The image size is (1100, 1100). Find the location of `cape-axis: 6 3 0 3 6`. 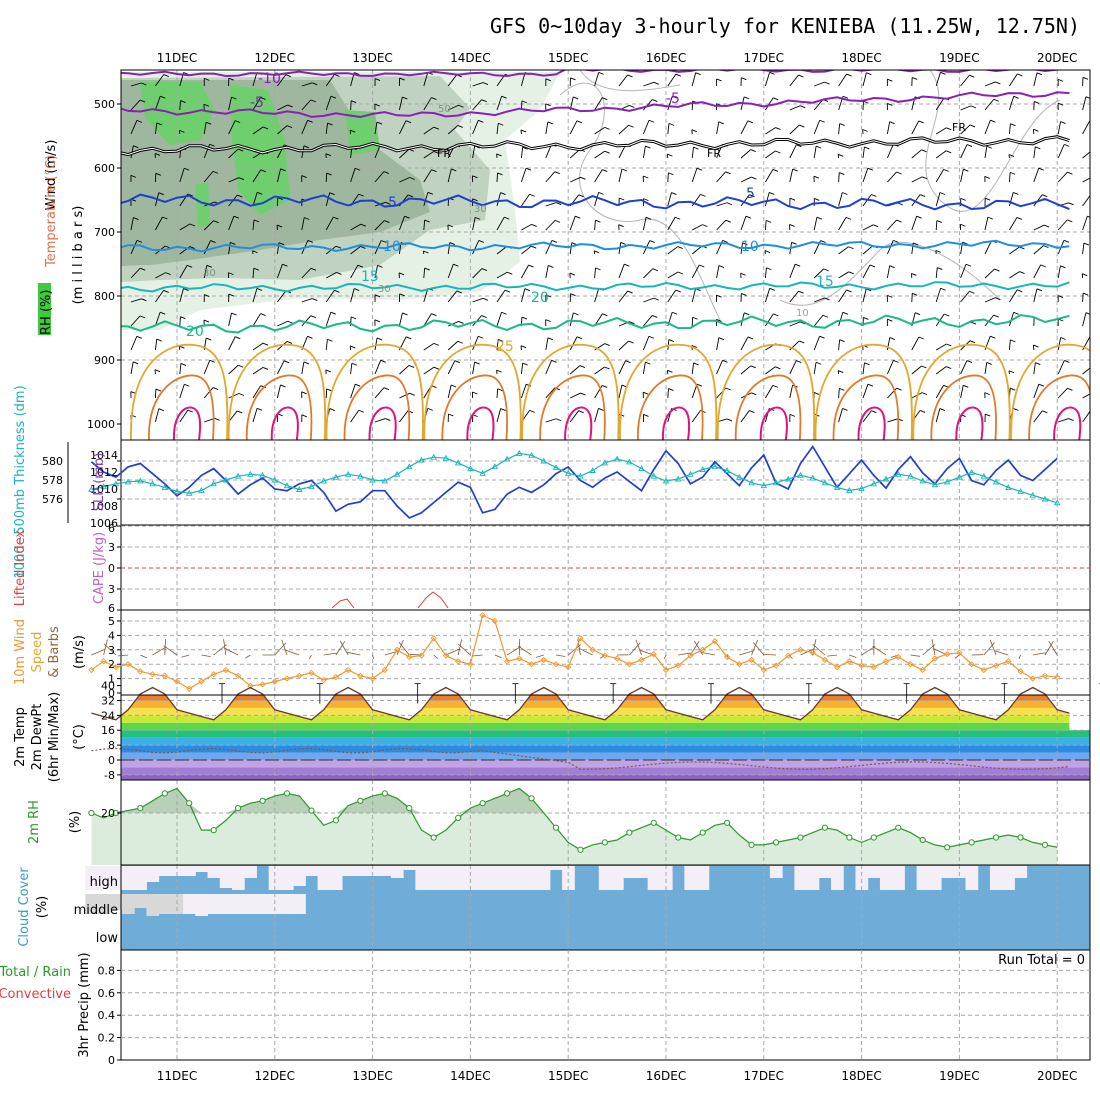

cape-axis: 6 3 0 3 6 is located at coordinates (114, 568).